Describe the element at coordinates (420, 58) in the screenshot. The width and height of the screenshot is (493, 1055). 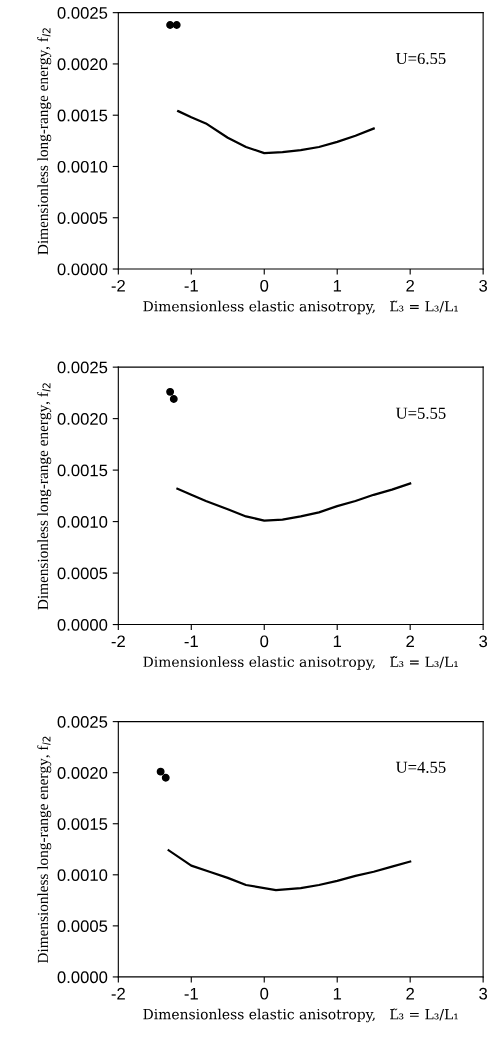
I see `annotation: U=6.55` at that location.